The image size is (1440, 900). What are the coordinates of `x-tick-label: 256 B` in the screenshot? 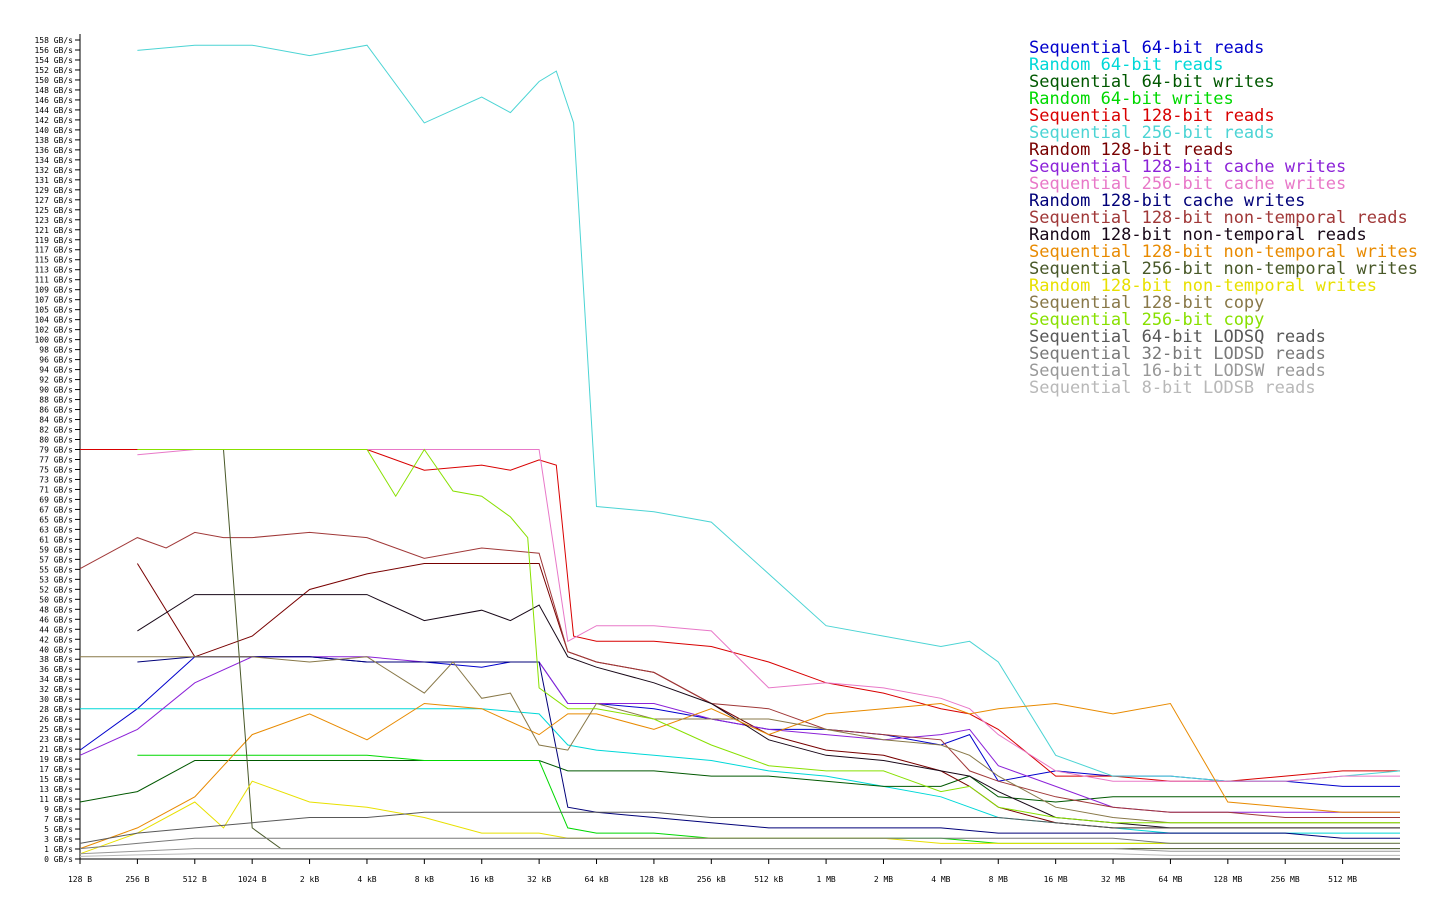 It's located at (137, 879).